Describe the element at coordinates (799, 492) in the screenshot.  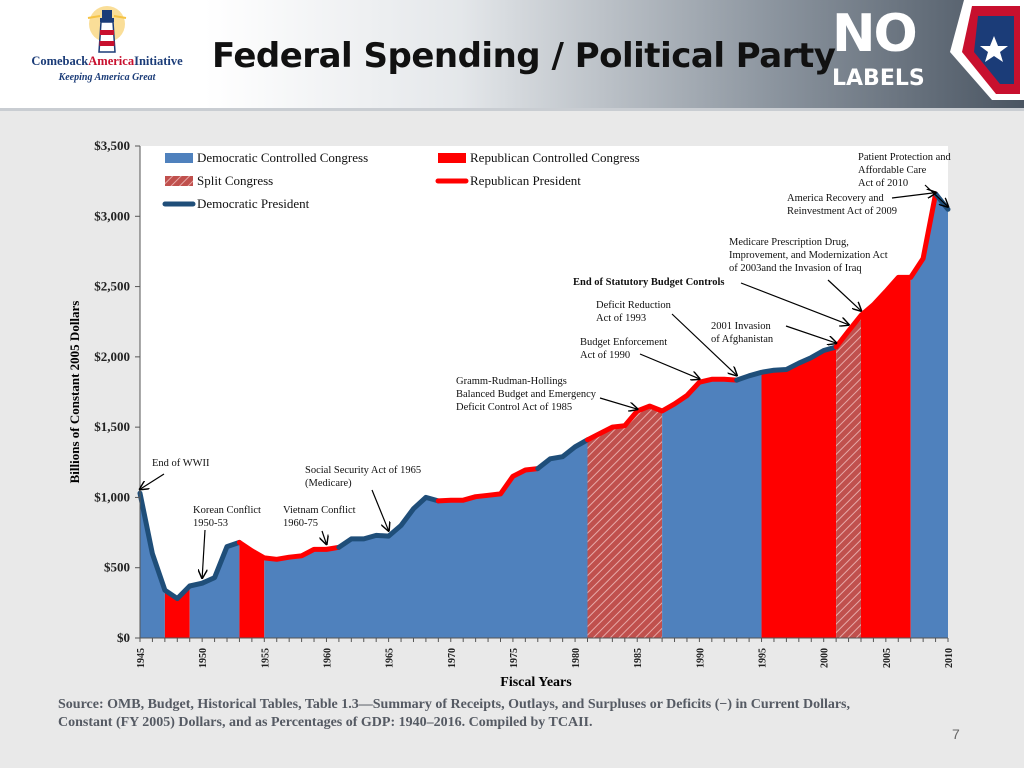
I see `area-republican-1995-2001` at that location.